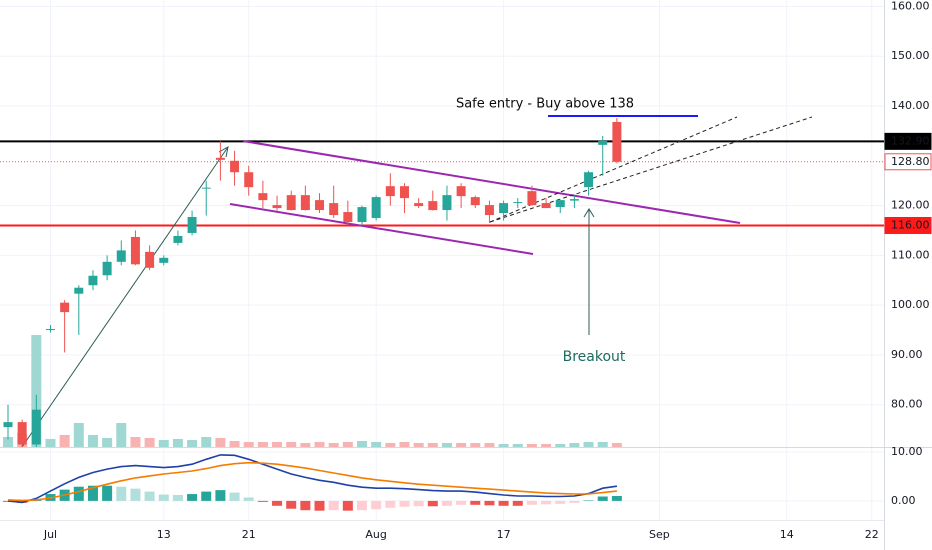 This screenshot has width=932, height=550. Describe the element at coordinates (589, 213) in the screenshot. I see `breakout-arrow-head` at that location.